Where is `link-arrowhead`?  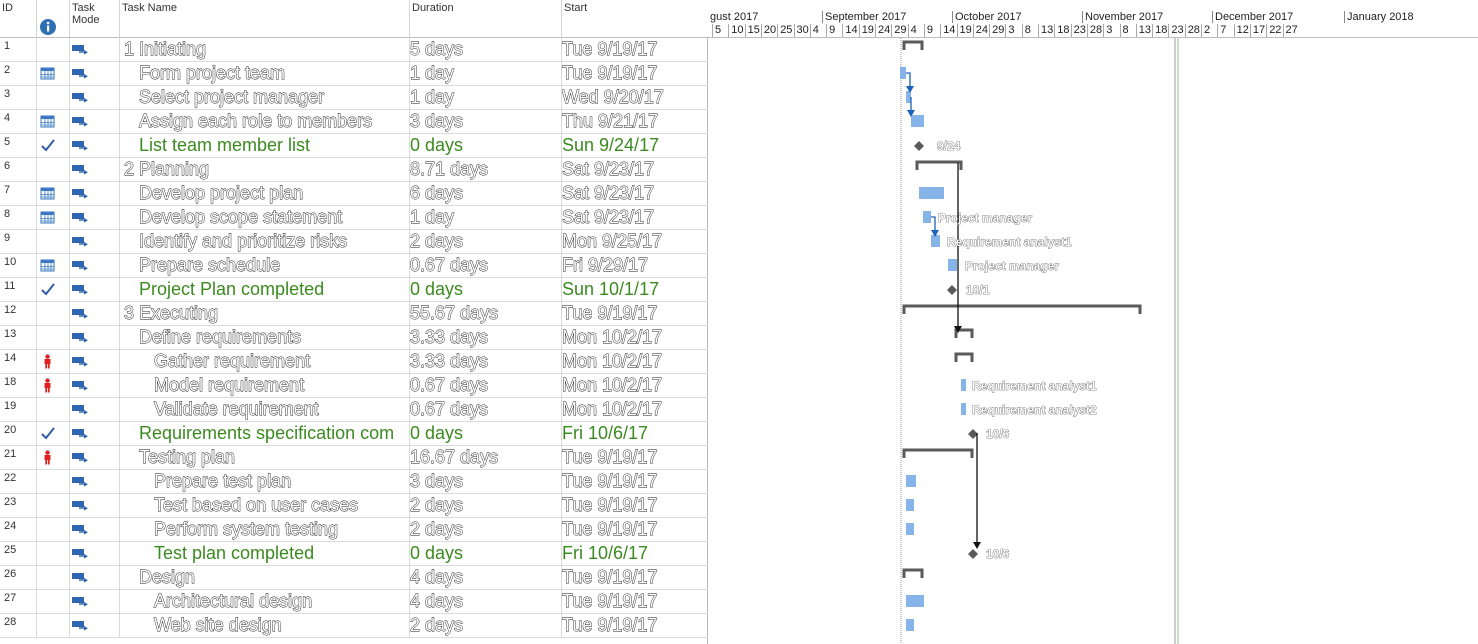
link-arrowhead is located at coordinates (977, 545).